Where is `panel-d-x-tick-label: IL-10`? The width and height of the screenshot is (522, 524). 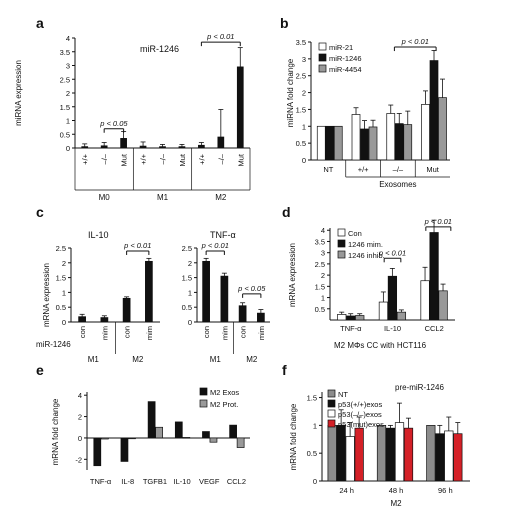
panel-d-x-tick-label: IL-10 is located at coordinates (392, 328).